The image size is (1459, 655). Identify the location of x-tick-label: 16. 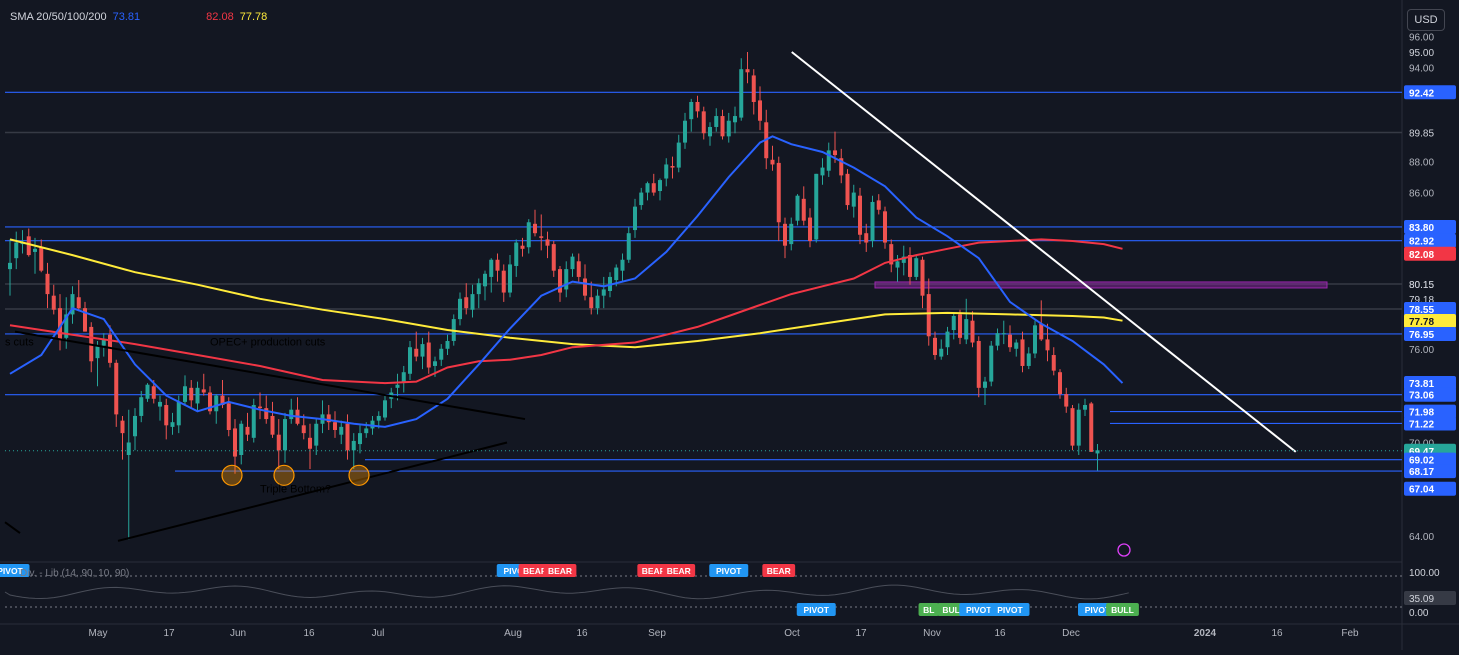
(1277, 633).